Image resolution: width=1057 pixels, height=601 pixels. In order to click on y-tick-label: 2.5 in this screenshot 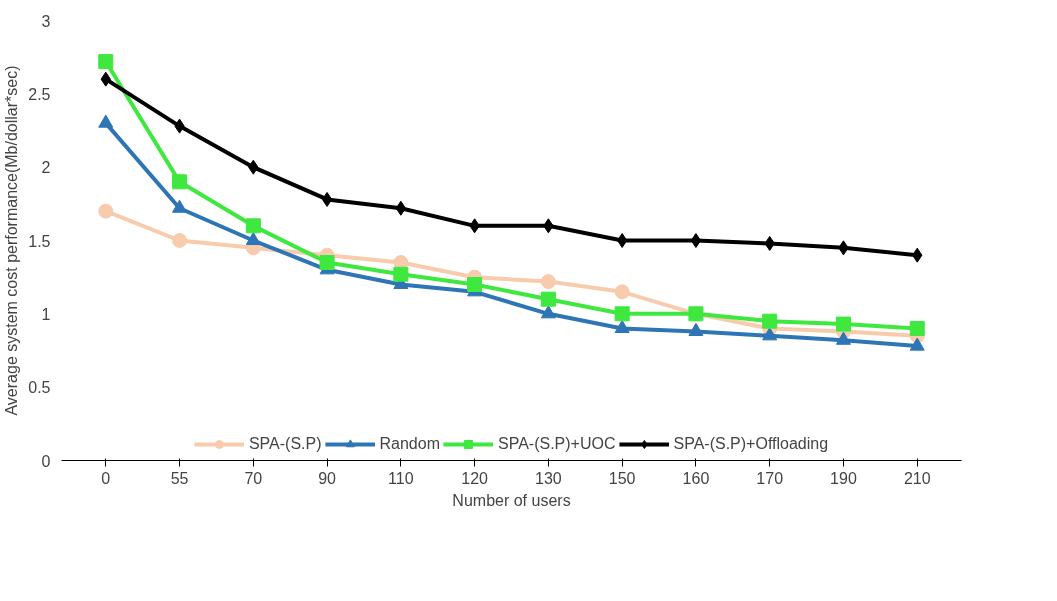, I will do `click(39, 94)`.